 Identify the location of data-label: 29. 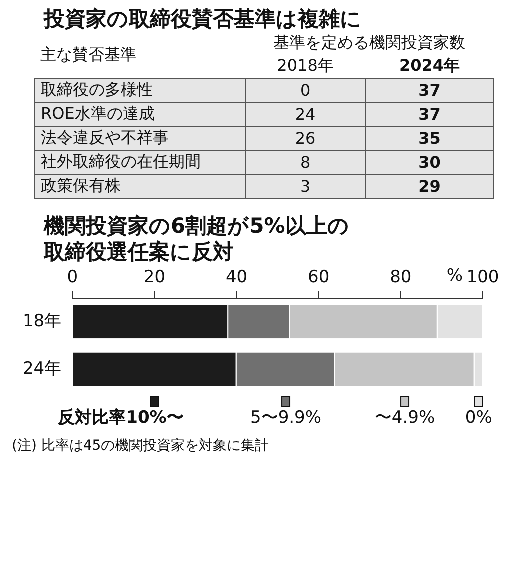
(430, 186).